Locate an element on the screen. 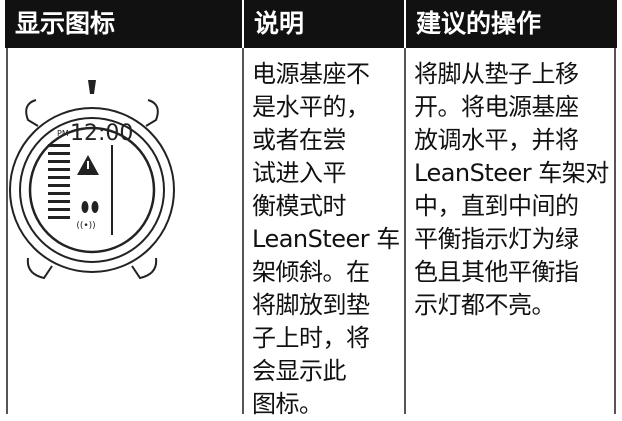  header-cell: 说明 is located at coordinates (324, 24).